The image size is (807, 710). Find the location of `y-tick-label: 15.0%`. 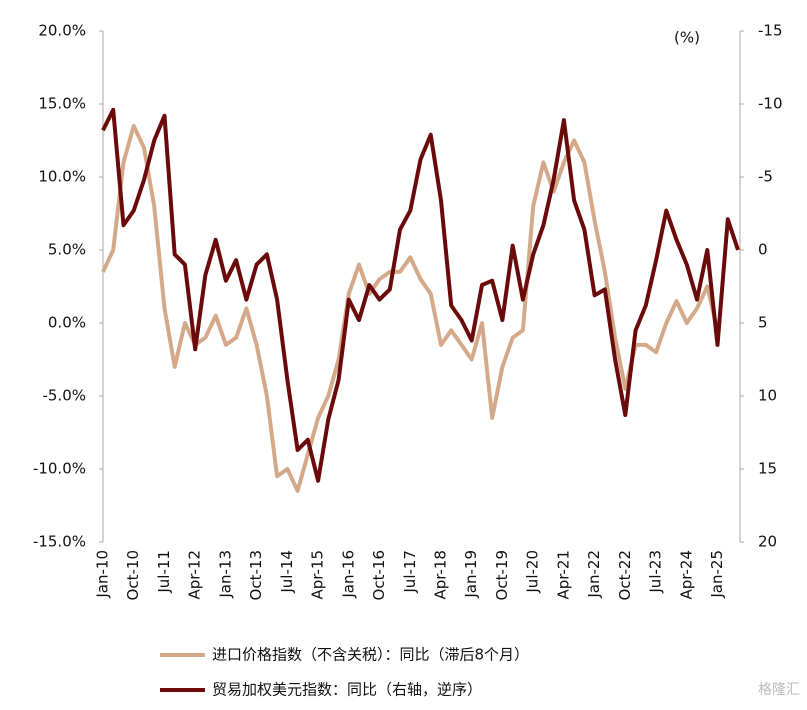

y-tick-label: 15.0% is located at coordinates (62, 104).